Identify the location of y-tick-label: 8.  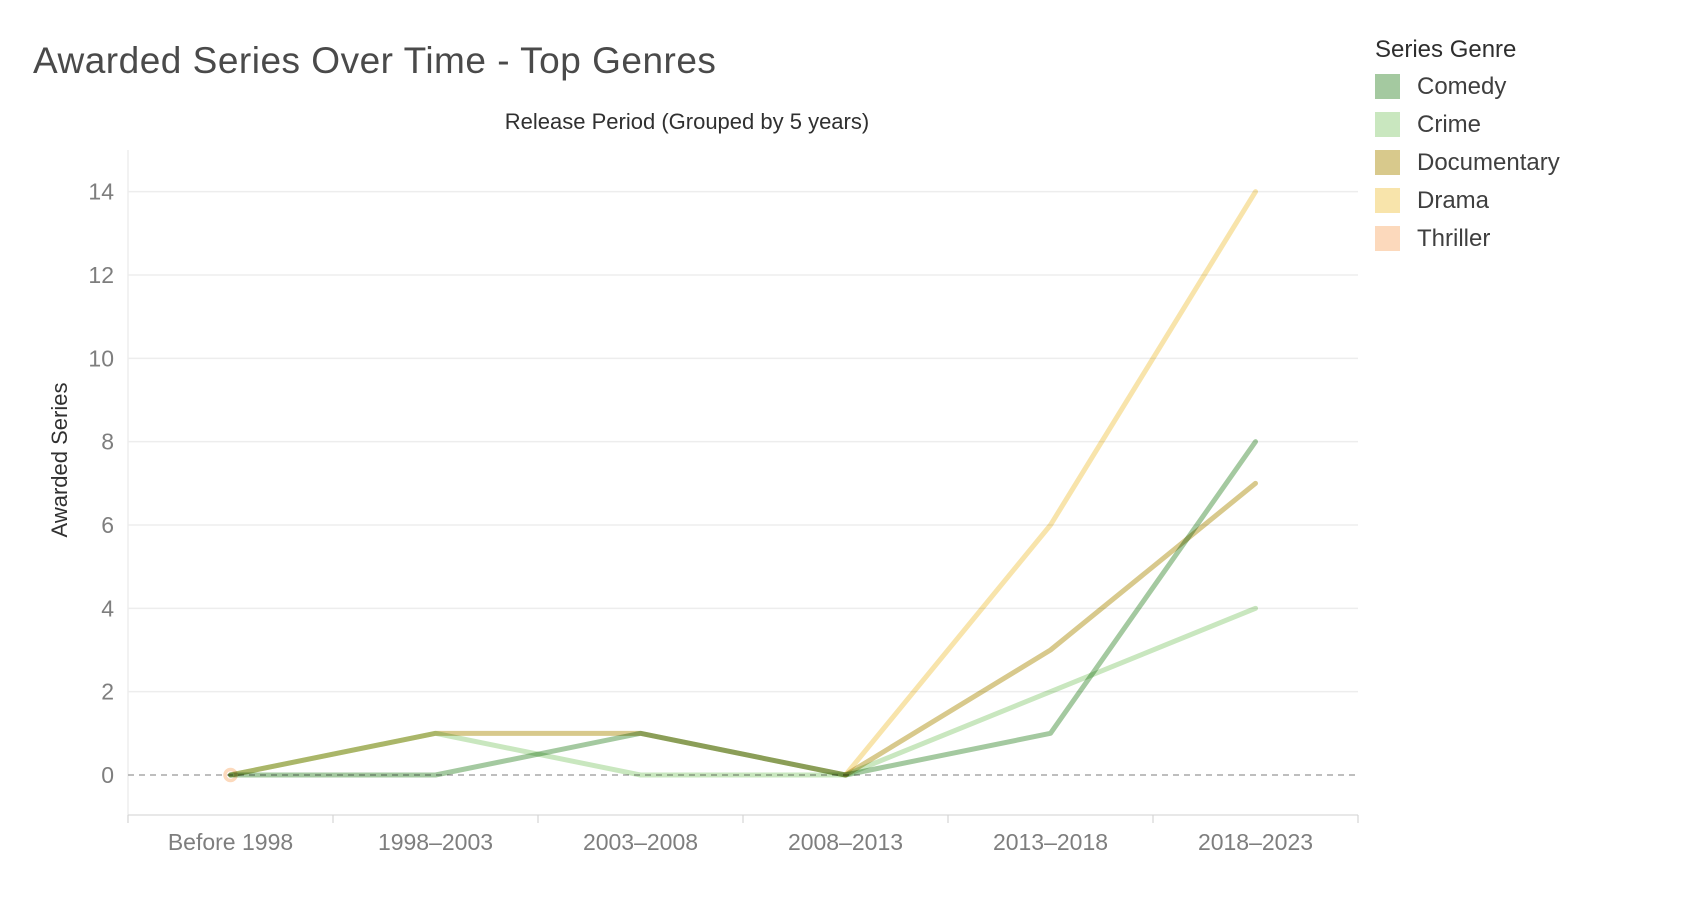
(107, 442).